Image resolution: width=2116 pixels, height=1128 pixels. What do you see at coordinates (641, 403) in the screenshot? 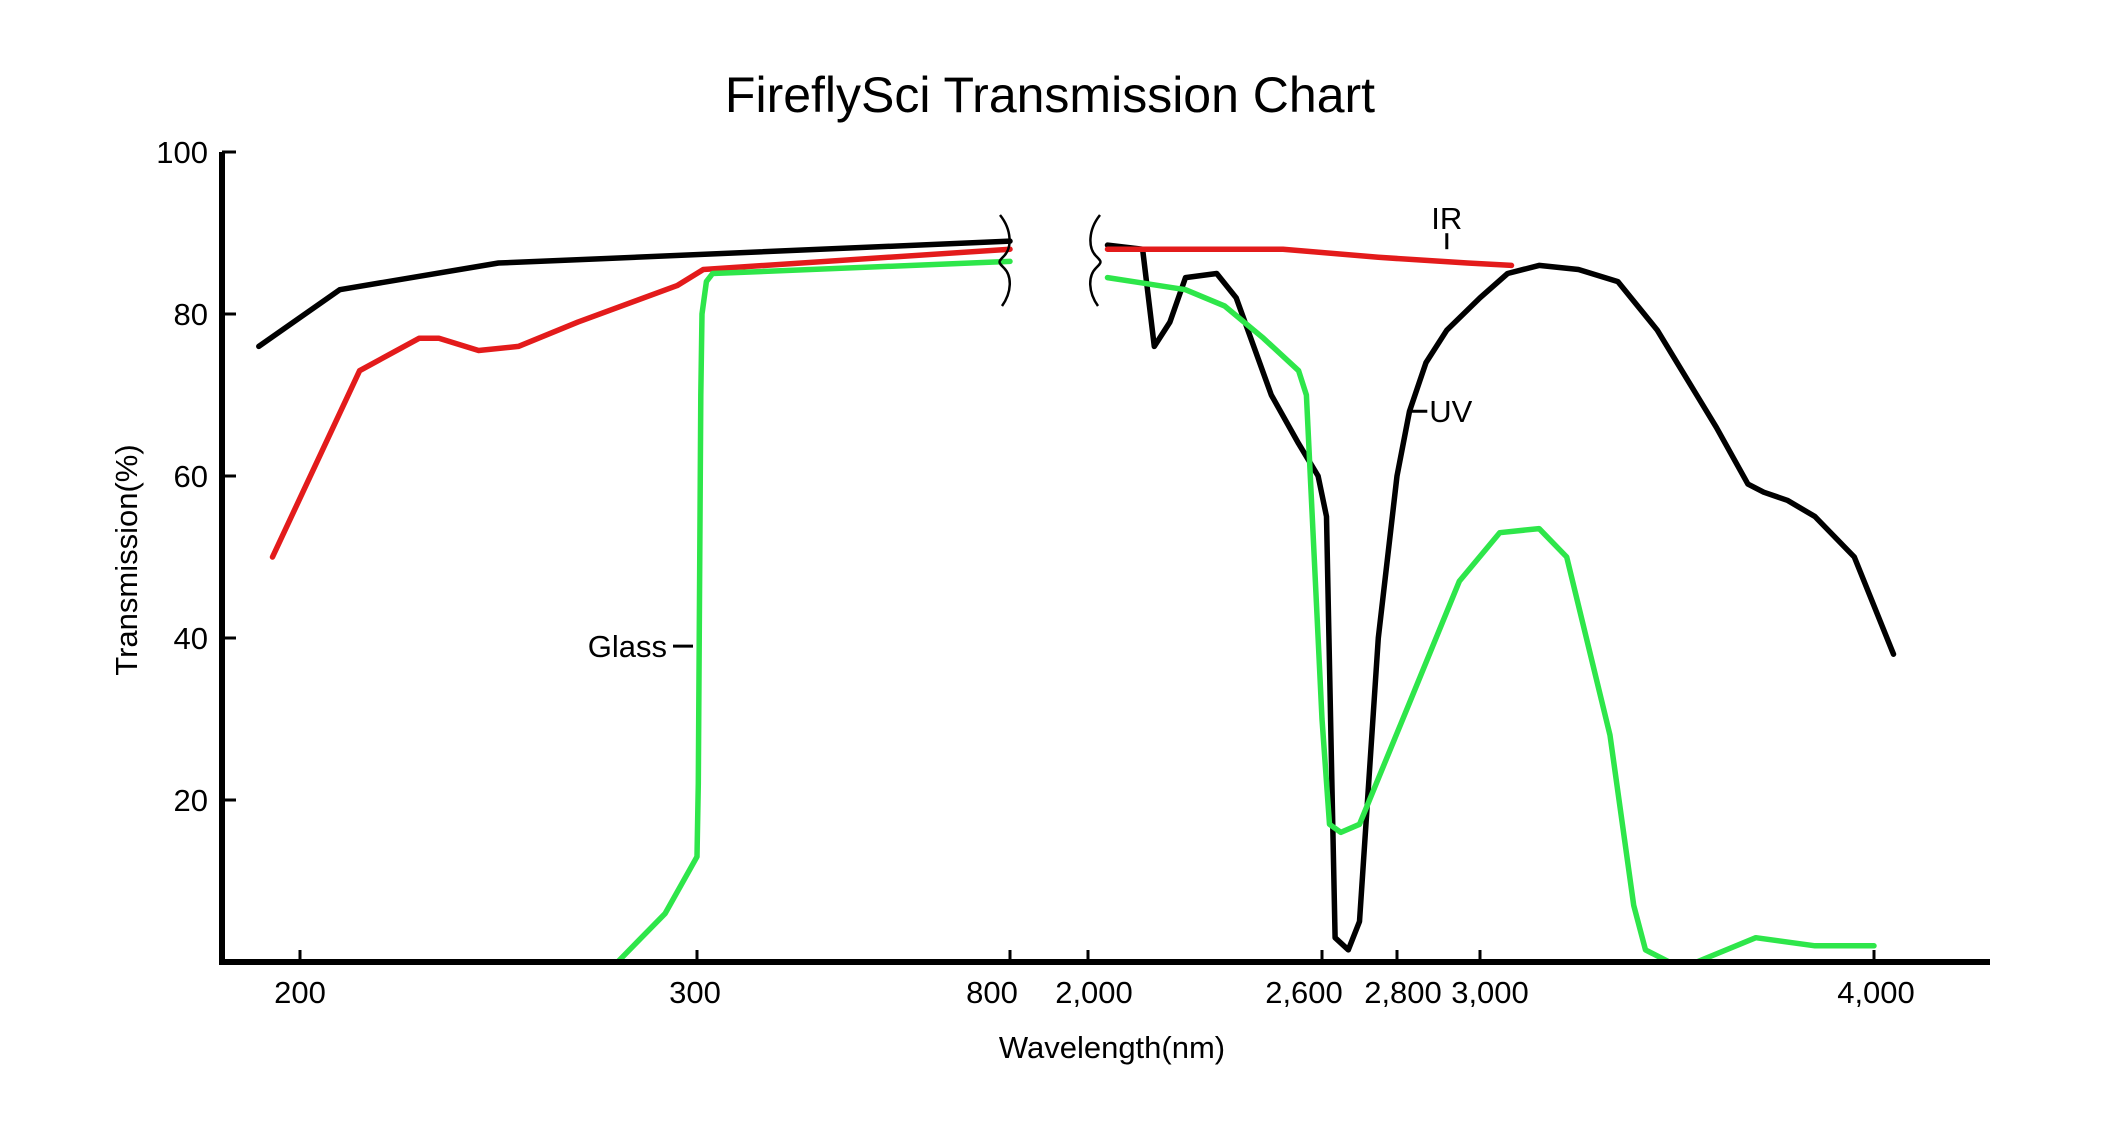
I see `ir-curve-left` at bounding box center [641, 403].